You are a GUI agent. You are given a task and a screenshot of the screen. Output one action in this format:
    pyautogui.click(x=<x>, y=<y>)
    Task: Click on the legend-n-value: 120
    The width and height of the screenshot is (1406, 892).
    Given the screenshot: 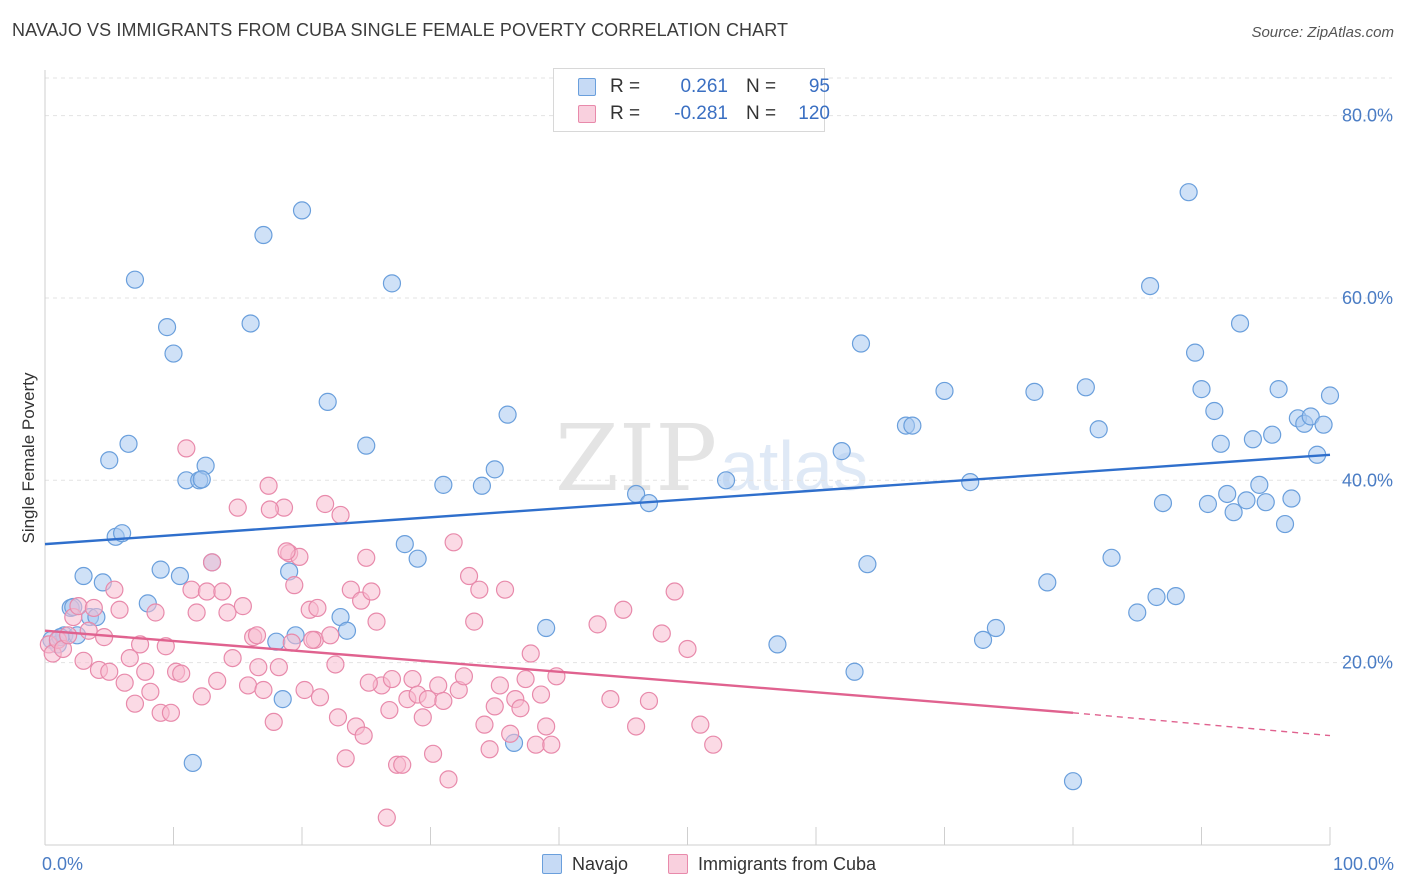 What is the action you would take?
    pyautogui.click(x=814, y=113)
    